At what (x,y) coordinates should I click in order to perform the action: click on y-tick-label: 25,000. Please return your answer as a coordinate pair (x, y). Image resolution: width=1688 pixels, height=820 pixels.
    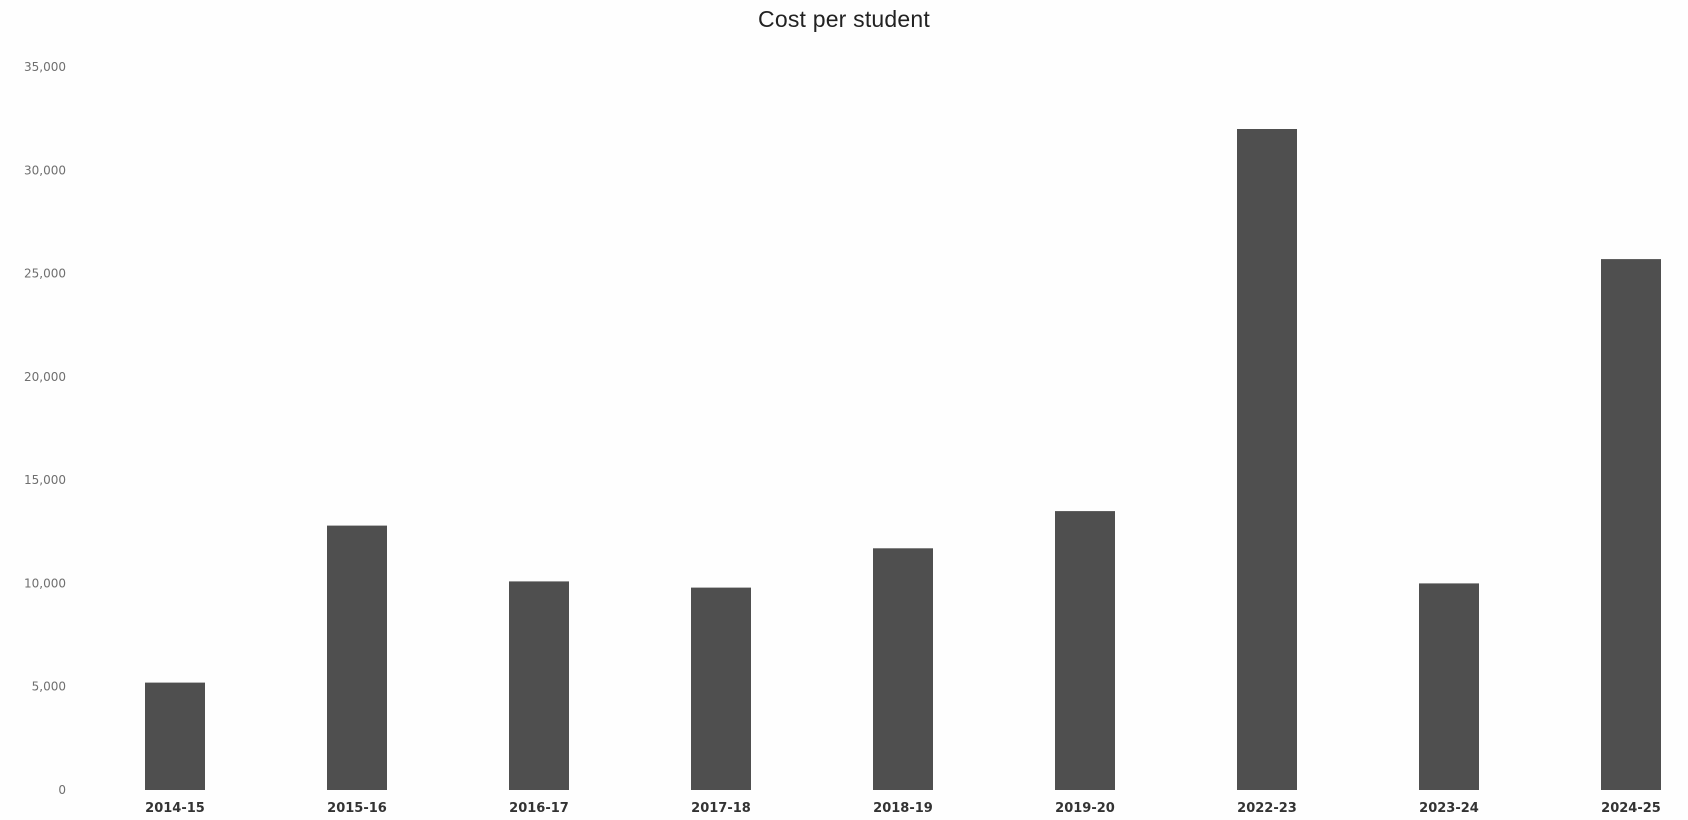
    Looking at the image, I should click on (45, 274).